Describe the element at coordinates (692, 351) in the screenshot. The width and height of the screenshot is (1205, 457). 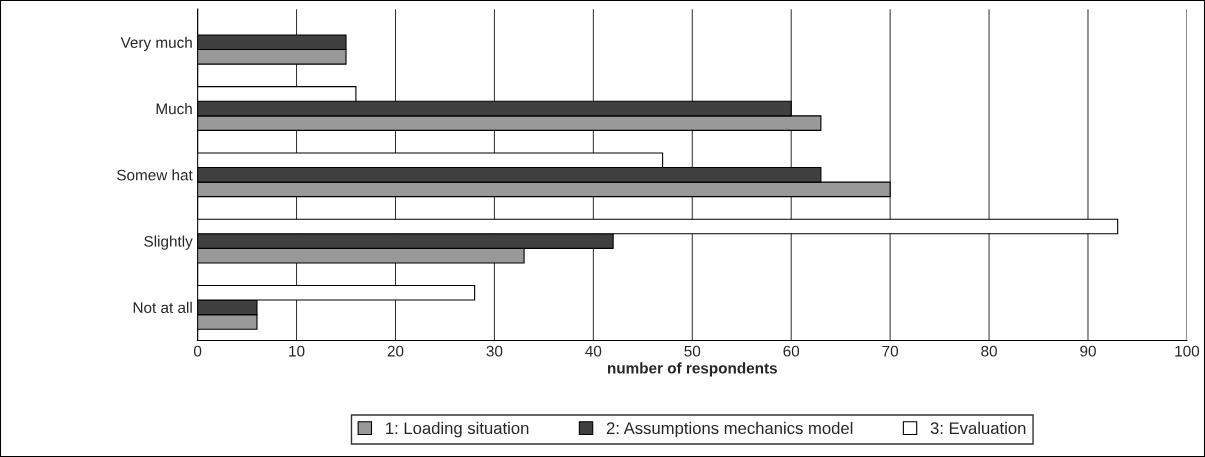
I see `x-tick-label: 50` at that location.